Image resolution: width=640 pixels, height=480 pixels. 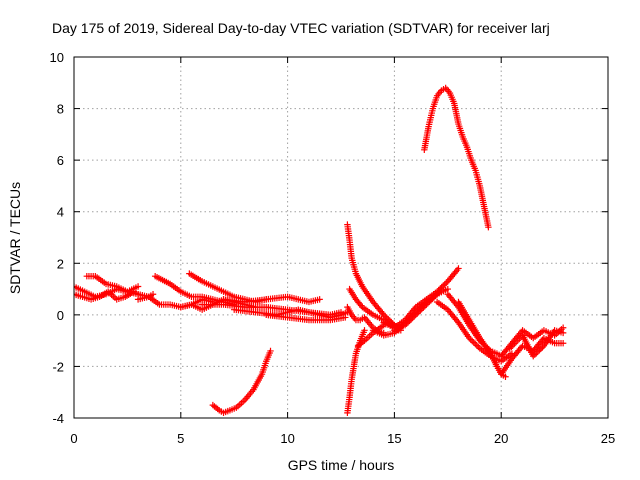 I want to click on series-track-z, so click(x=532, y=356).